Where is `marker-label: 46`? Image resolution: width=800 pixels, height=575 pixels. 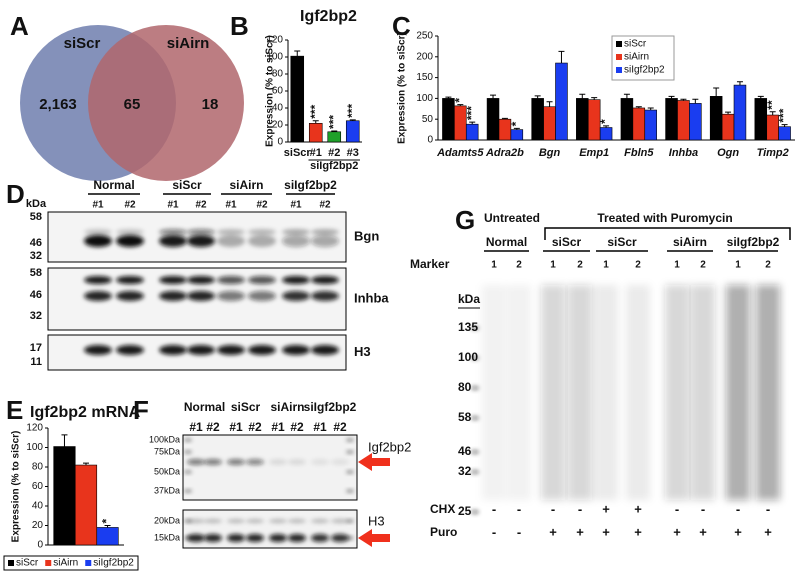 marker-label: 46 is located at coordinates (36, 243).